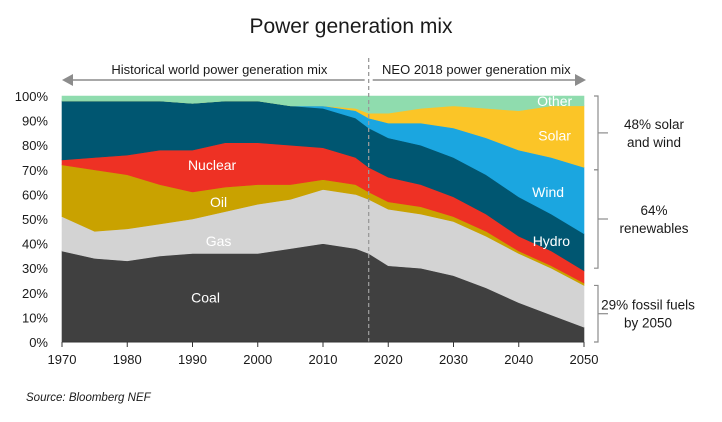  I want to click on y-tick-label: 10%, so click(35, 317).